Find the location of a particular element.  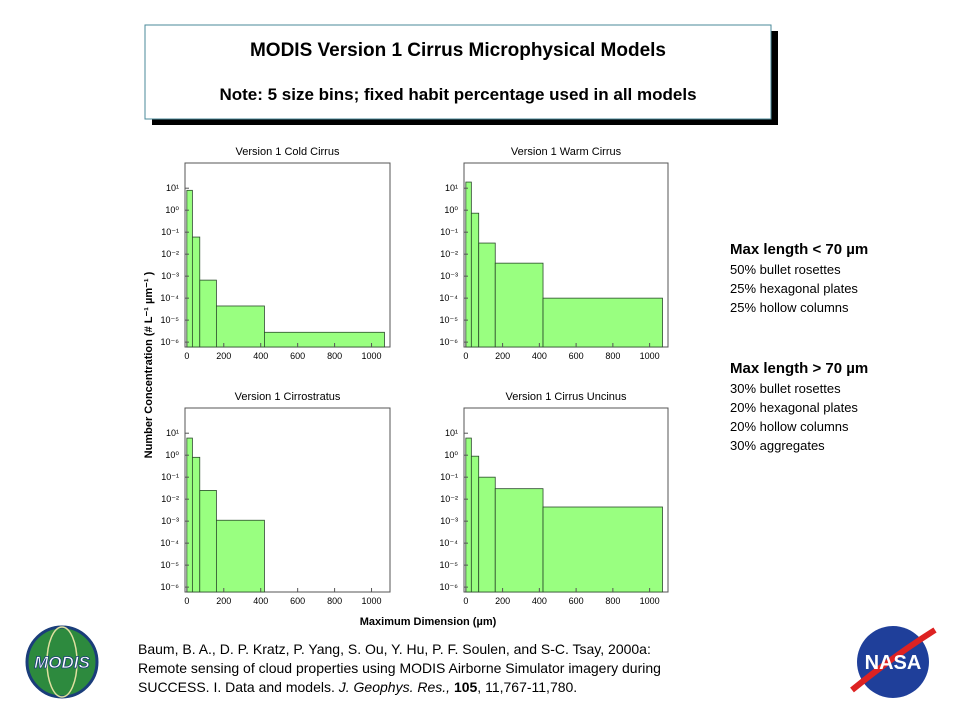

nasa-logo: NASA is located at coordinates (893, 662).